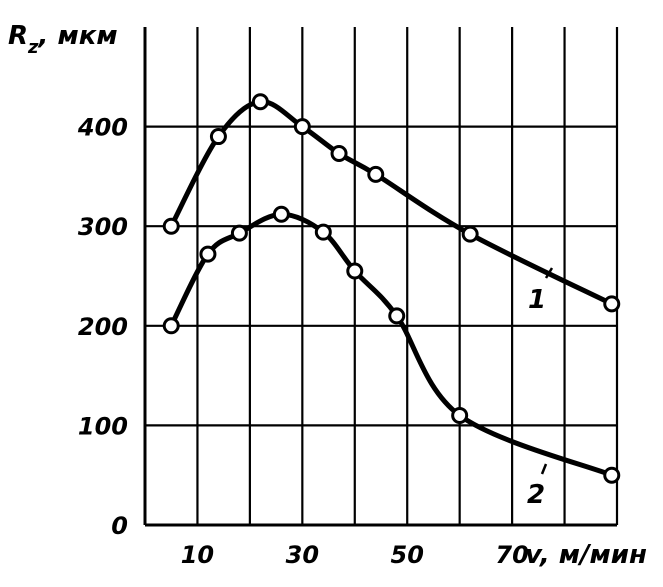 The image size is (663, 587). Describe the element at coordinates (103, 227) in the screenshot. I see `y-tick-label-300: 300` at that location.